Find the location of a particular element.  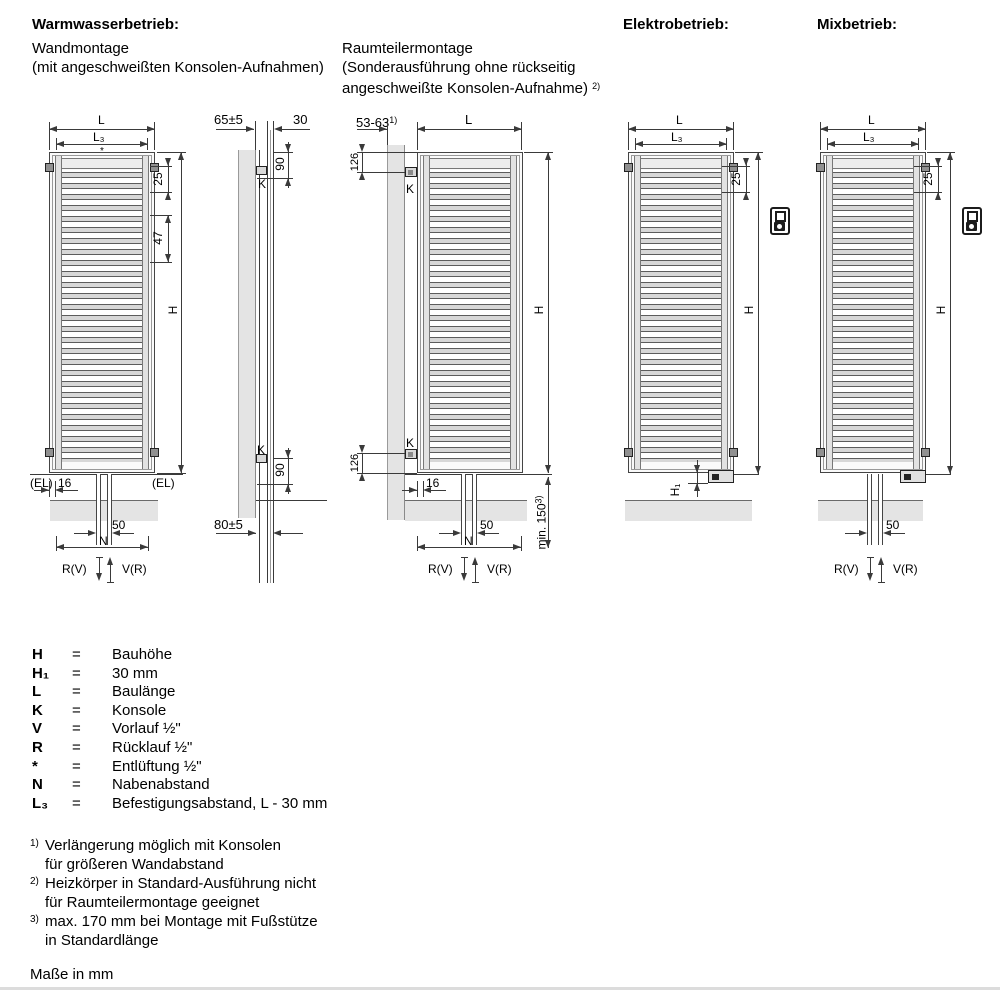

legend-text: Entlüftung ½" is located at coordinates (157, 766).